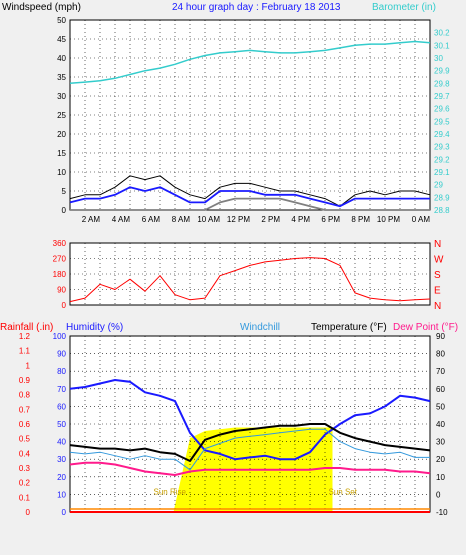  I want to click on rain-y-tick-label: 1.2, so click(25, 336).